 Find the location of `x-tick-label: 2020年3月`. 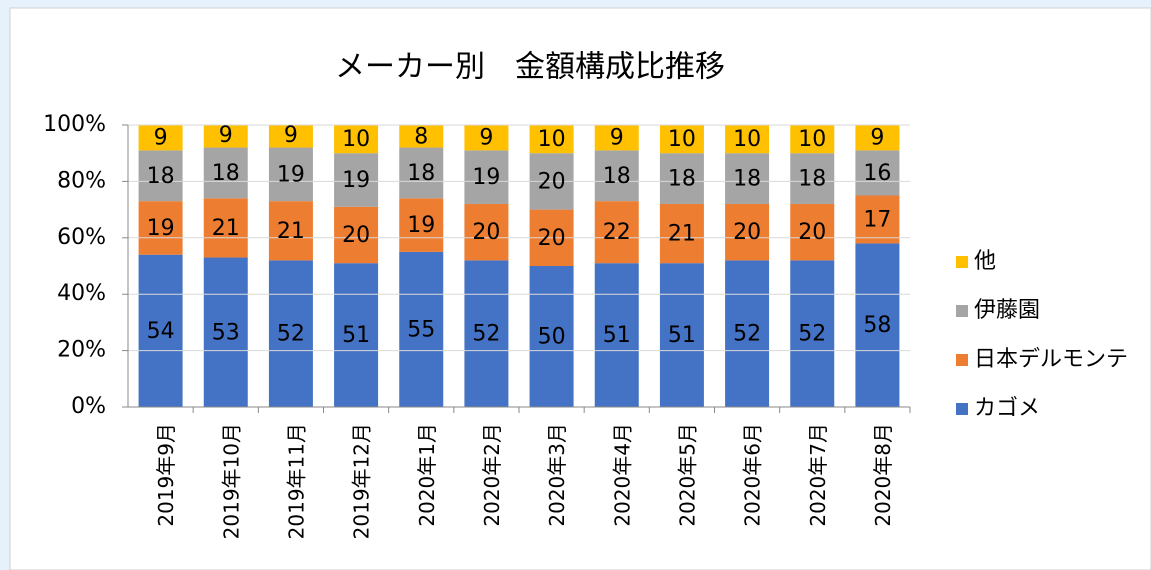

x-tick-label: 2020年3月 is located at coordinates (557, 475).